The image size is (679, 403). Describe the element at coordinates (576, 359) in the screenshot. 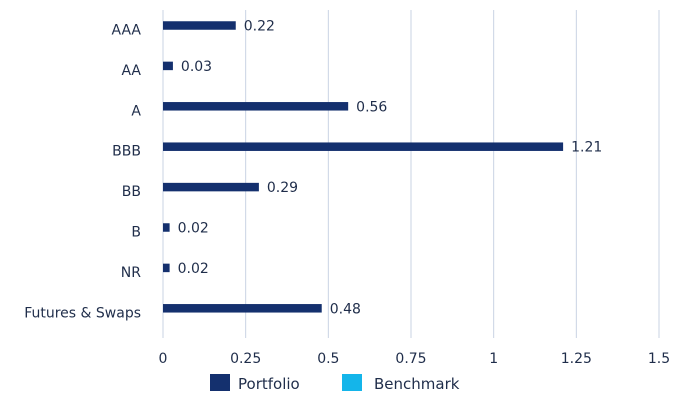

I see `x-tick-label: 1.25` at that location.